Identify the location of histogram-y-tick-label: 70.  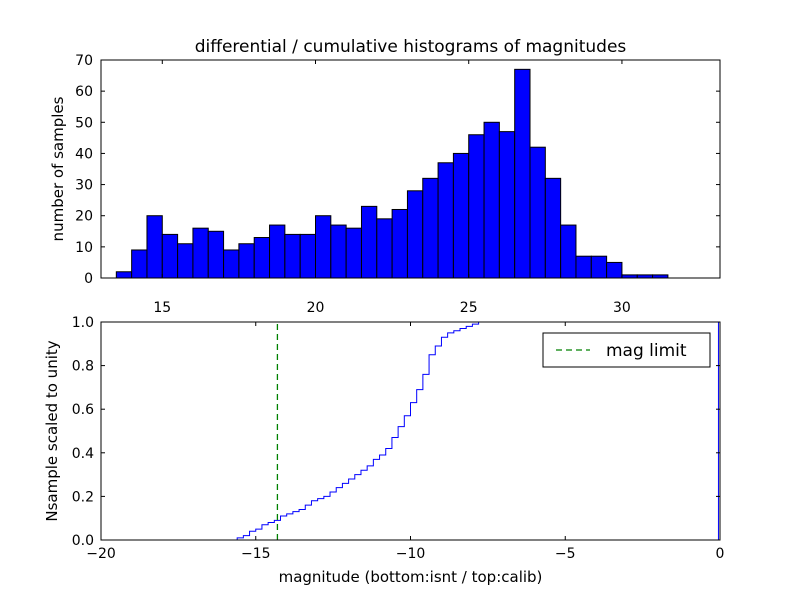
(84, 61).